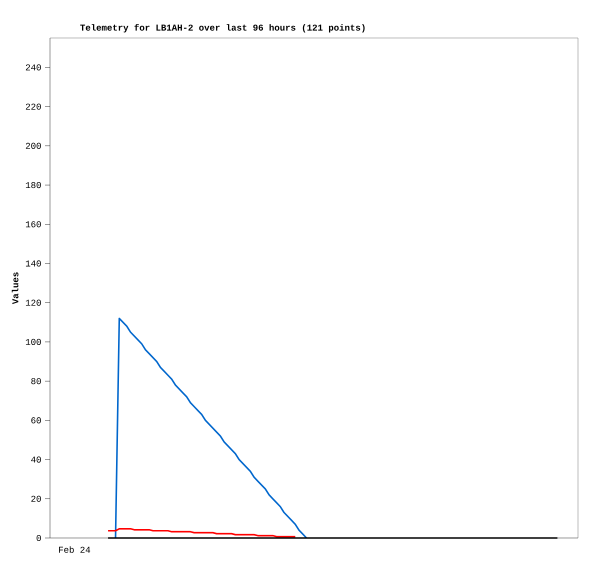 The height and width of the screenshot is (579, 597). I want to click on y-tick-label: 140, so click(33, 263).